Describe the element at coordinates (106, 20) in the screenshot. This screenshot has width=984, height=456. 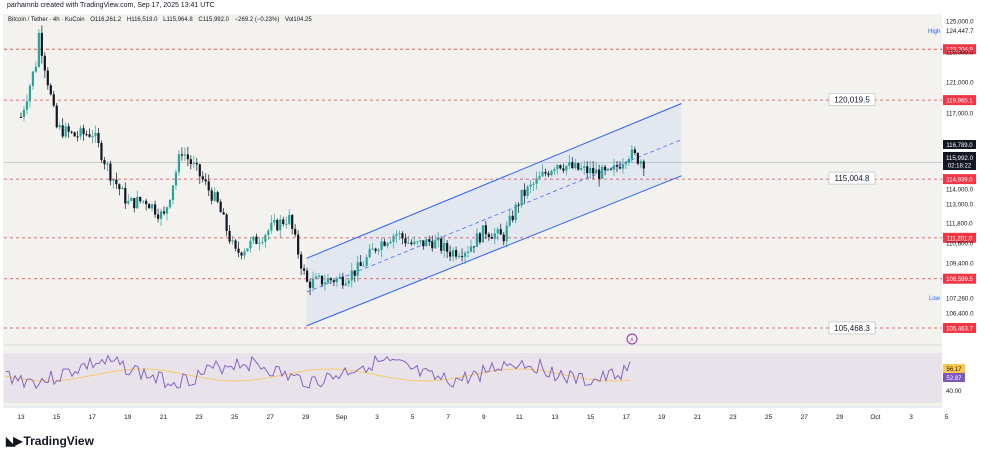
I see `ohlc-open: O116,261.2` at that location.